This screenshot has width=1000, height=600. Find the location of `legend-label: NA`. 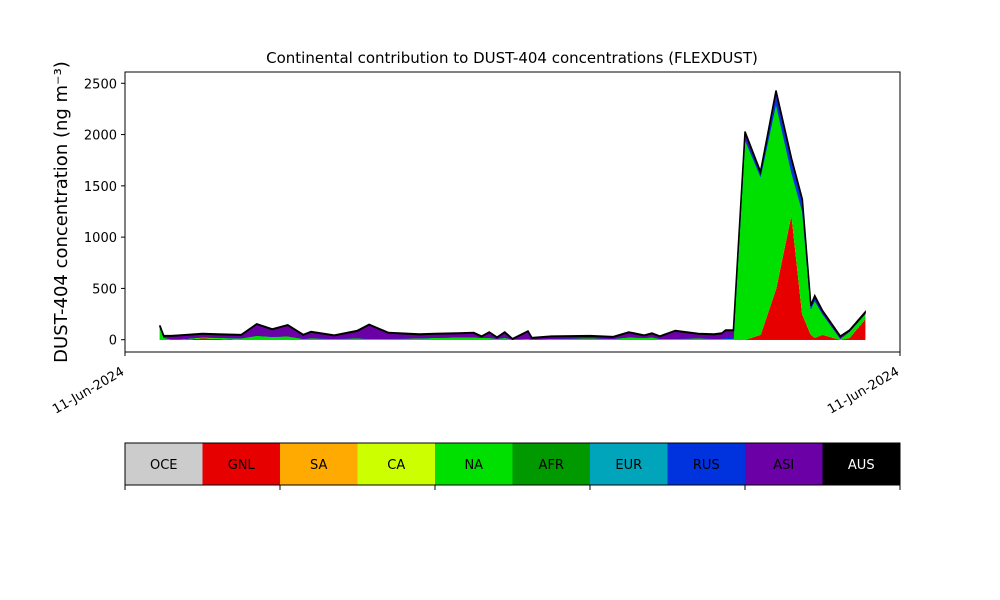

legend-label: NA is located at coordinates (473, 465).